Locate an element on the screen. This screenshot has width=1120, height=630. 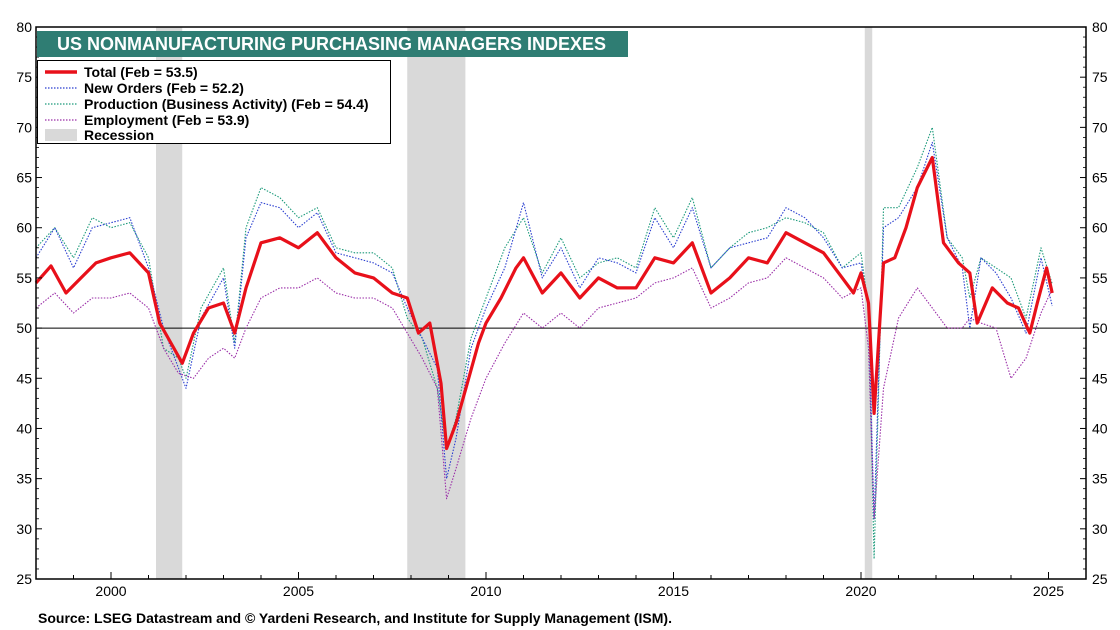
y-tick-label-left-40: 40 is located at coordinates (24, 428).